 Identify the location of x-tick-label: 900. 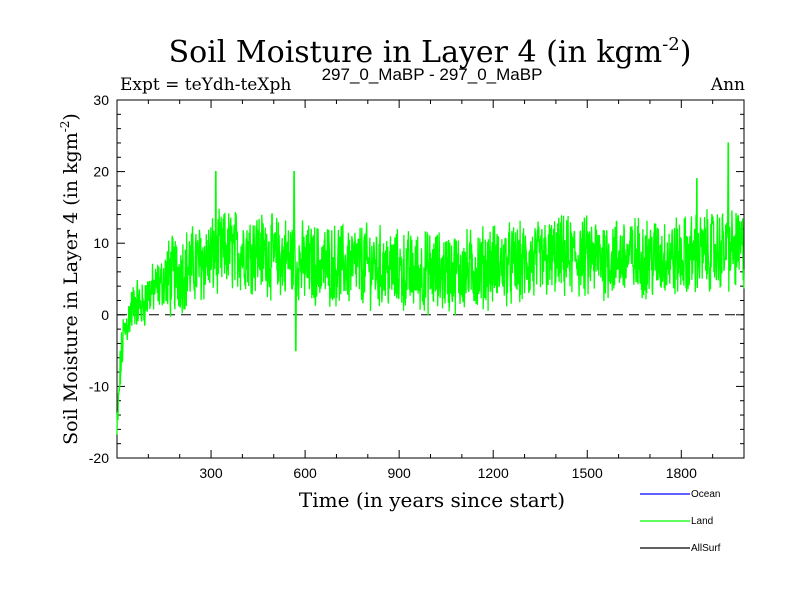
(399, 473).